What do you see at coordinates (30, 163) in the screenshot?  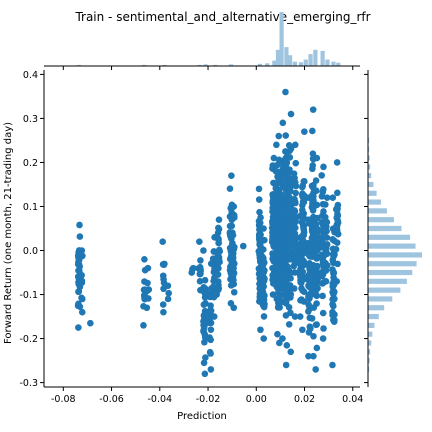 I see `y-tick-label: 0.2` at bounding box center [30, 163].